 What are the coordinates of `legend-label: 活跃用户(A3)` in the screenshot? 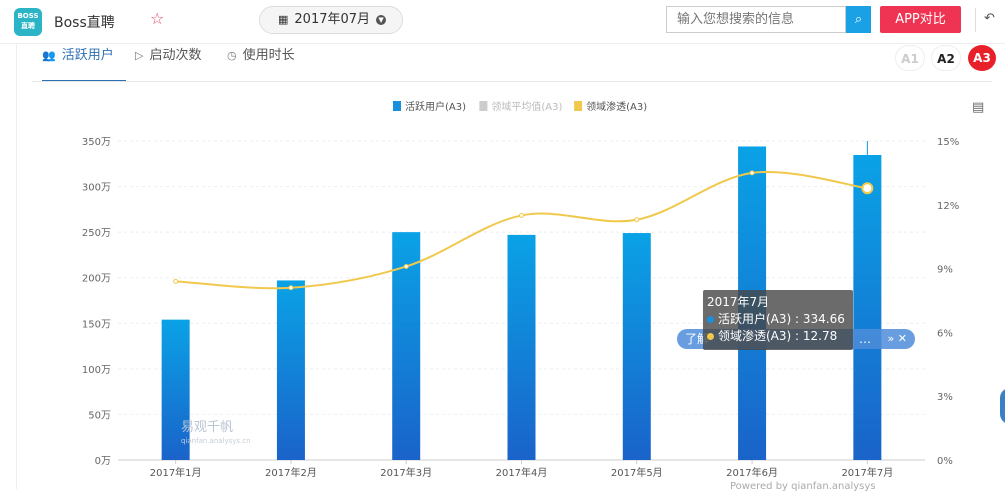 It's located at (435, 106).